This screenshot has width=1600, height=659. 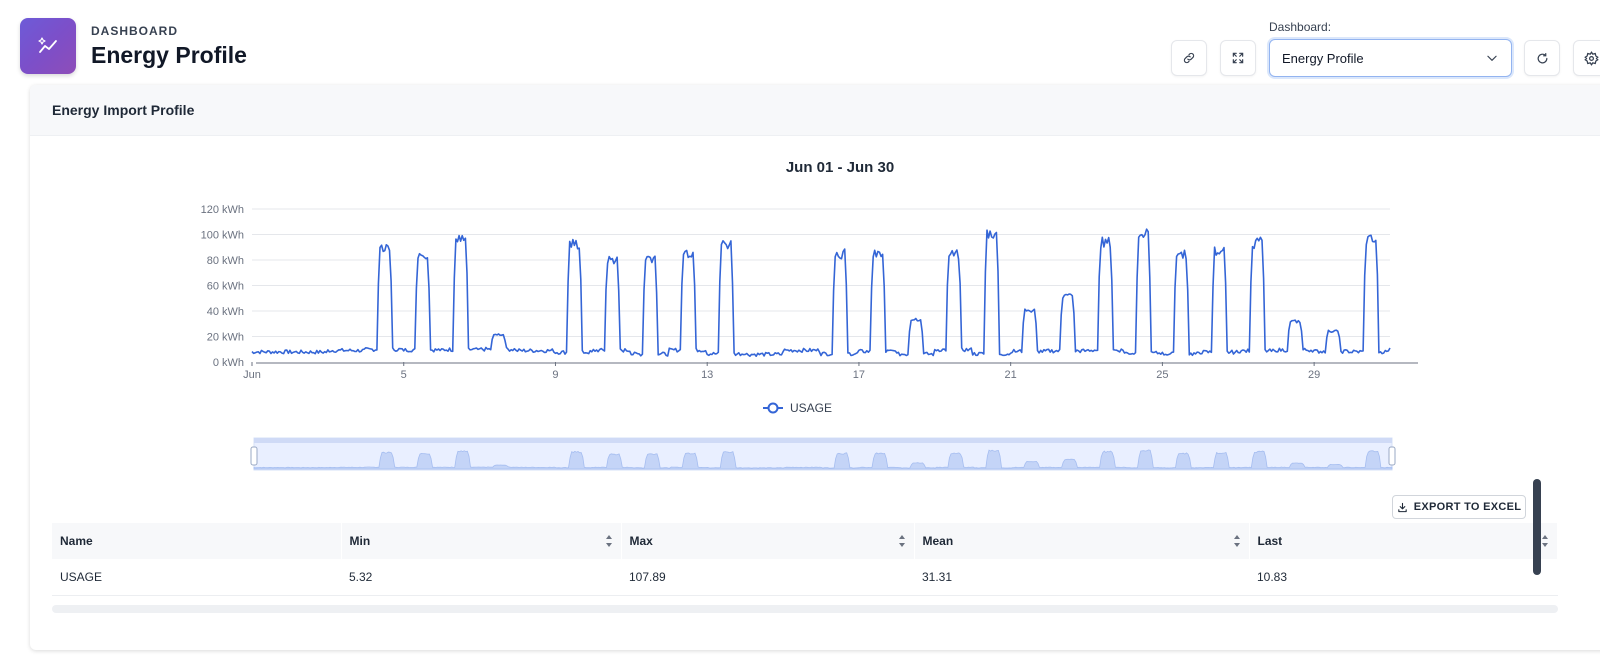 What do you see at coordinates (225, 312) in the screenshot?
I see `y-tick-label: 40 kWh` at bounding box center [225, 312].